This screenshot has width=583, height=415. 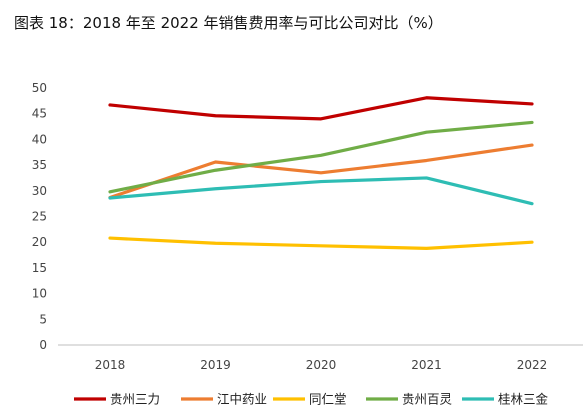 What do you see at coordinates (328, 399) in the screenshot?
I see `legend-label: 同仁堂` at bounding box center [328, 399].